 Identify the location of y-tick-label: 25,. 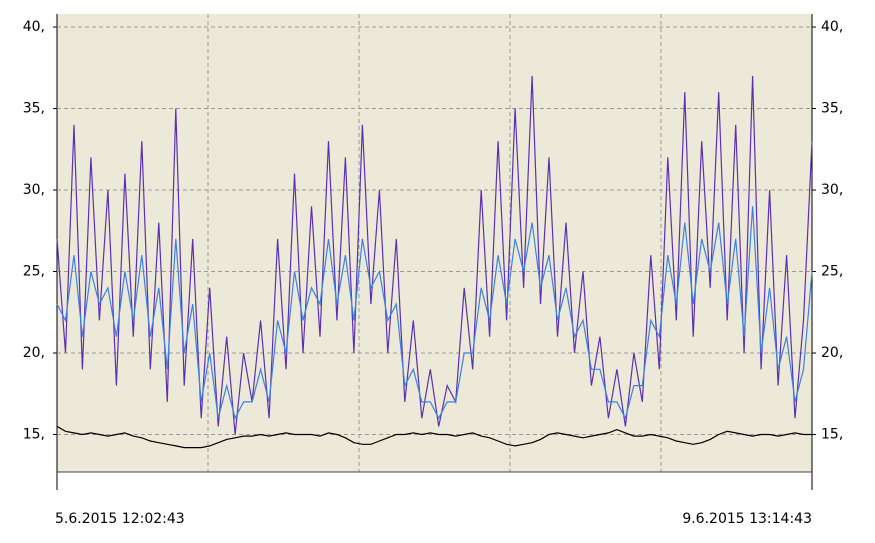
(34, 272).